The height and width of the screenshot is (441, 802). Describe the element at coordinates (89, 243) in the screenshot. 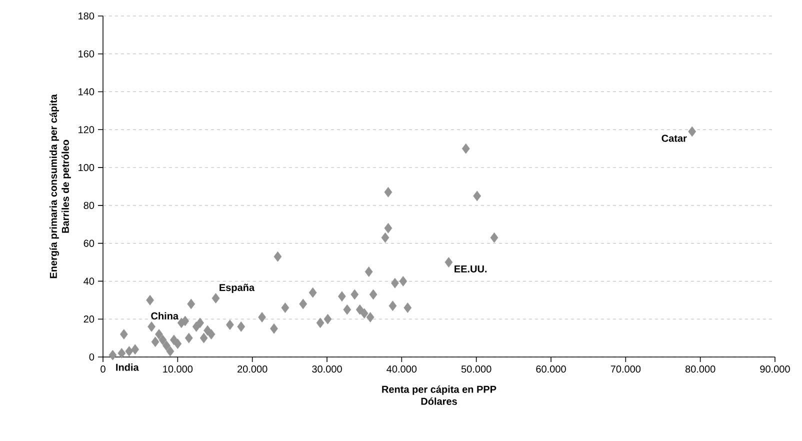

I see `y-tick-label: 60` at that location.